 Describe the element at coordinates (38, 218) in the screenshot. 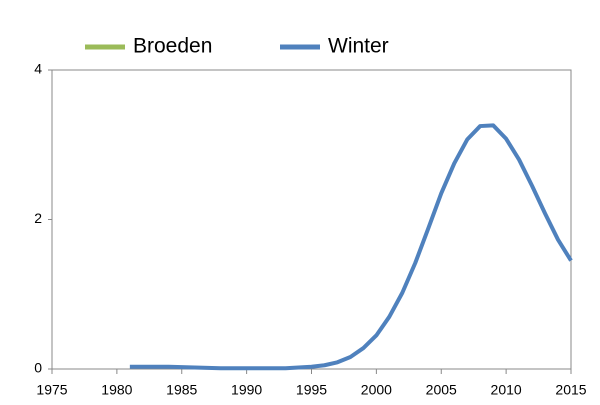

I see `y-tick-label: 2` at that location.